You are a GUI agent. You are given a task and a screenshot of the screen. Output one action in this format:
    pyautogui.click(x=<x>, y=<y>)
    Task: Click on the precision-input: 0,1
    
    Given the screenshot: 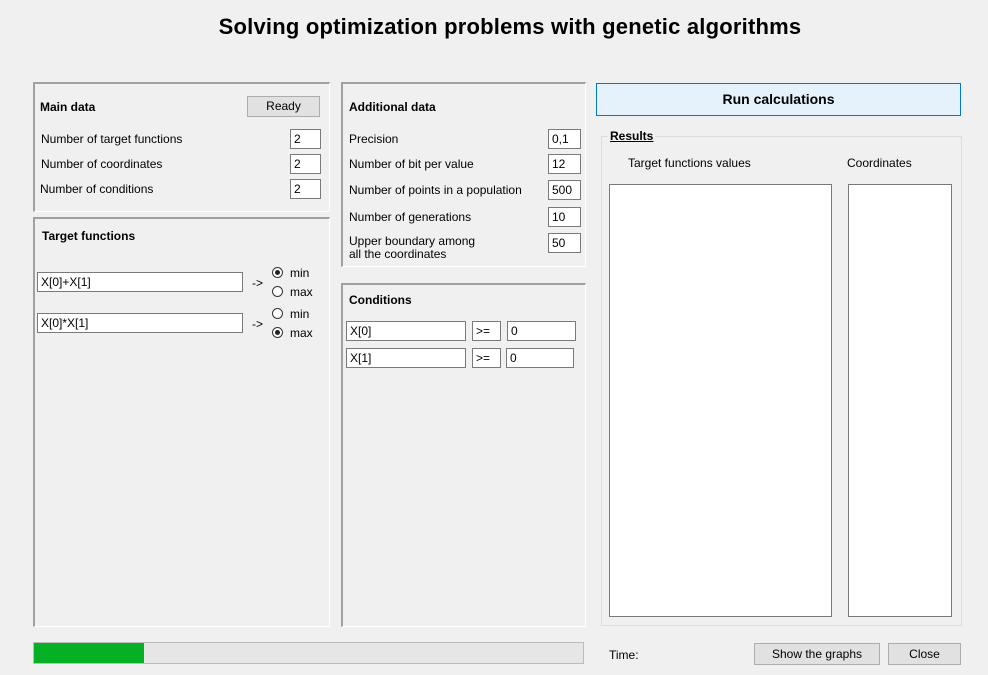 What is the action you would take?
    pyautogui.click(x=564, y=139)
    